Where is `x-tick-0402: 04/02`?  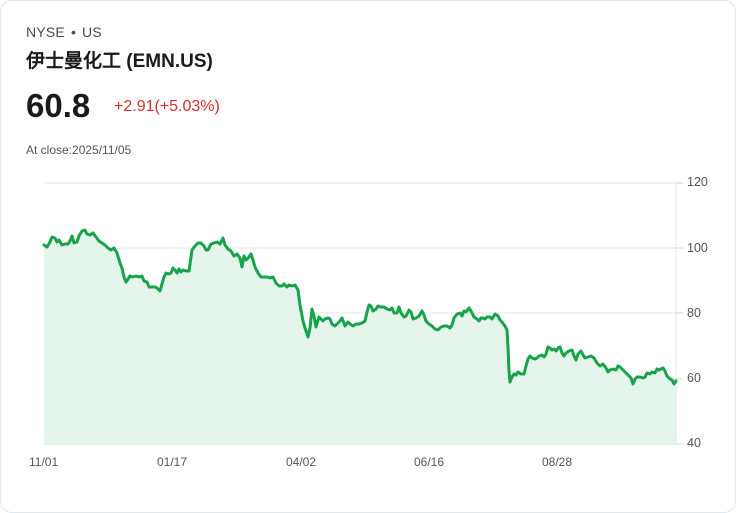
x-tick-0402: 04/02 is located at coordinates (301, 462).